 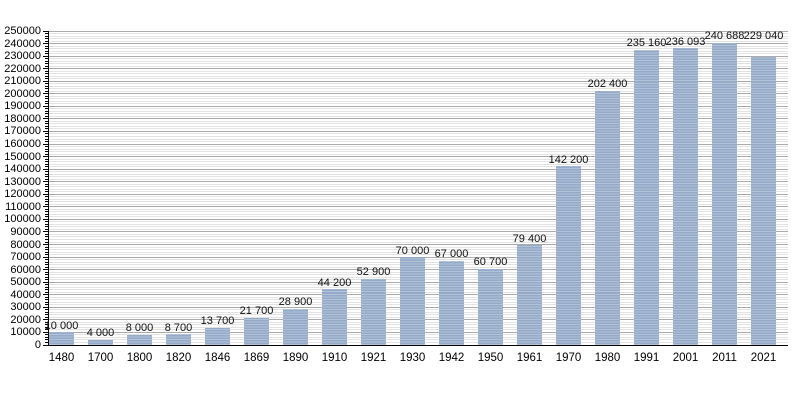 I want to click on bar-value-label: 202 400, so click(x=607, y=84).